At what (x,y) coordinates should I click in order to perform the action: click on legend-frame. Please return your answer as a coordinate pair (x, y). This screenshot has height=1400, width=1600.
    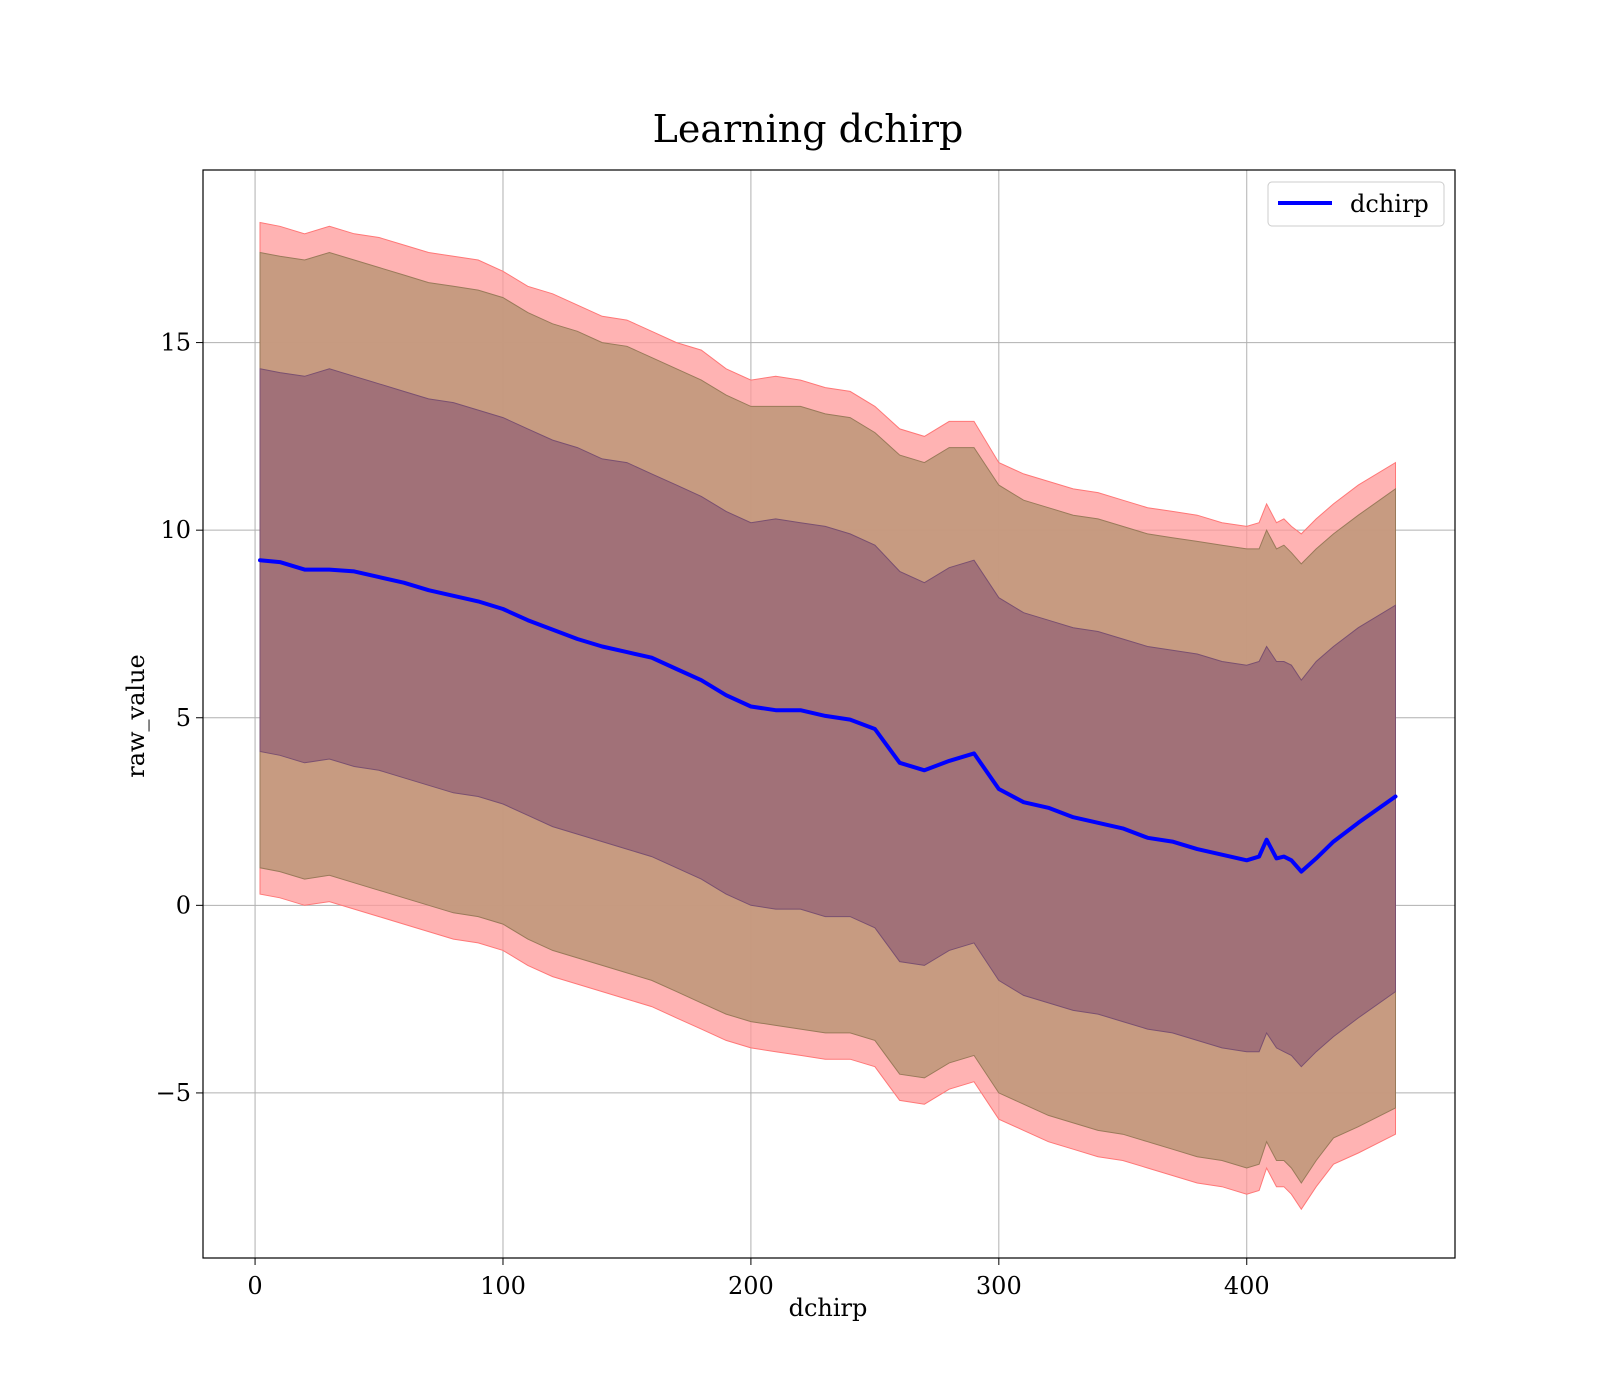
    Looking at the image, I should click on (1356, 204).